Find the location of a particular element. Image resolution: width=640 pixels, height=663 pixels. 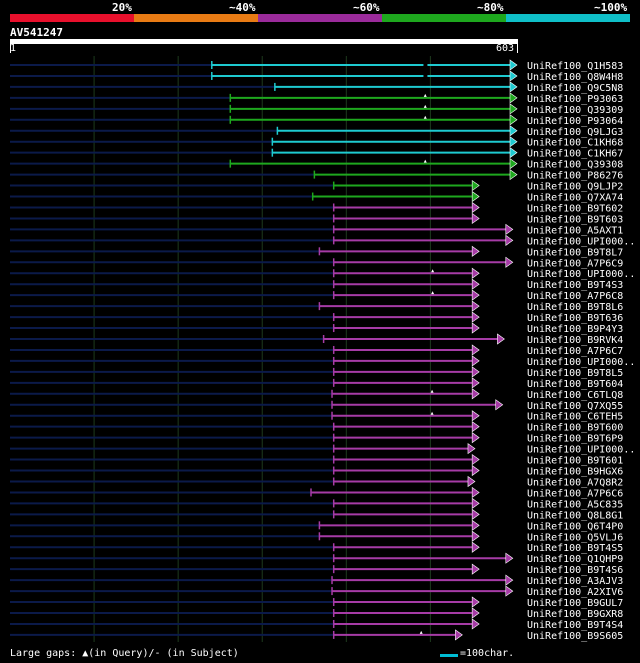

hit-label: UniRef100_B9GXR8 is located at coordinates (575, 614).